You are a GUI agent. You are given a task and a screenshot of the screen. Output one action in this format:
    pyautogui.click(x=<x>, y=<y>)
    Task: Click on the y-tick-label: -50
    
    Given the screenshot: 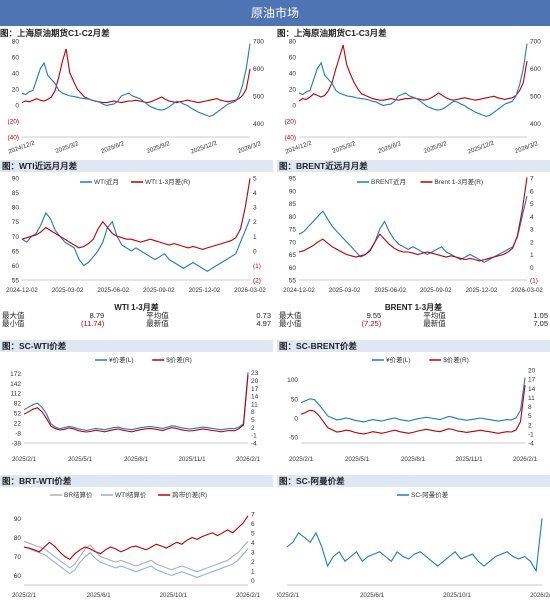 What is the action you would take?
    pyautogui.click(x=294, y=438)
    